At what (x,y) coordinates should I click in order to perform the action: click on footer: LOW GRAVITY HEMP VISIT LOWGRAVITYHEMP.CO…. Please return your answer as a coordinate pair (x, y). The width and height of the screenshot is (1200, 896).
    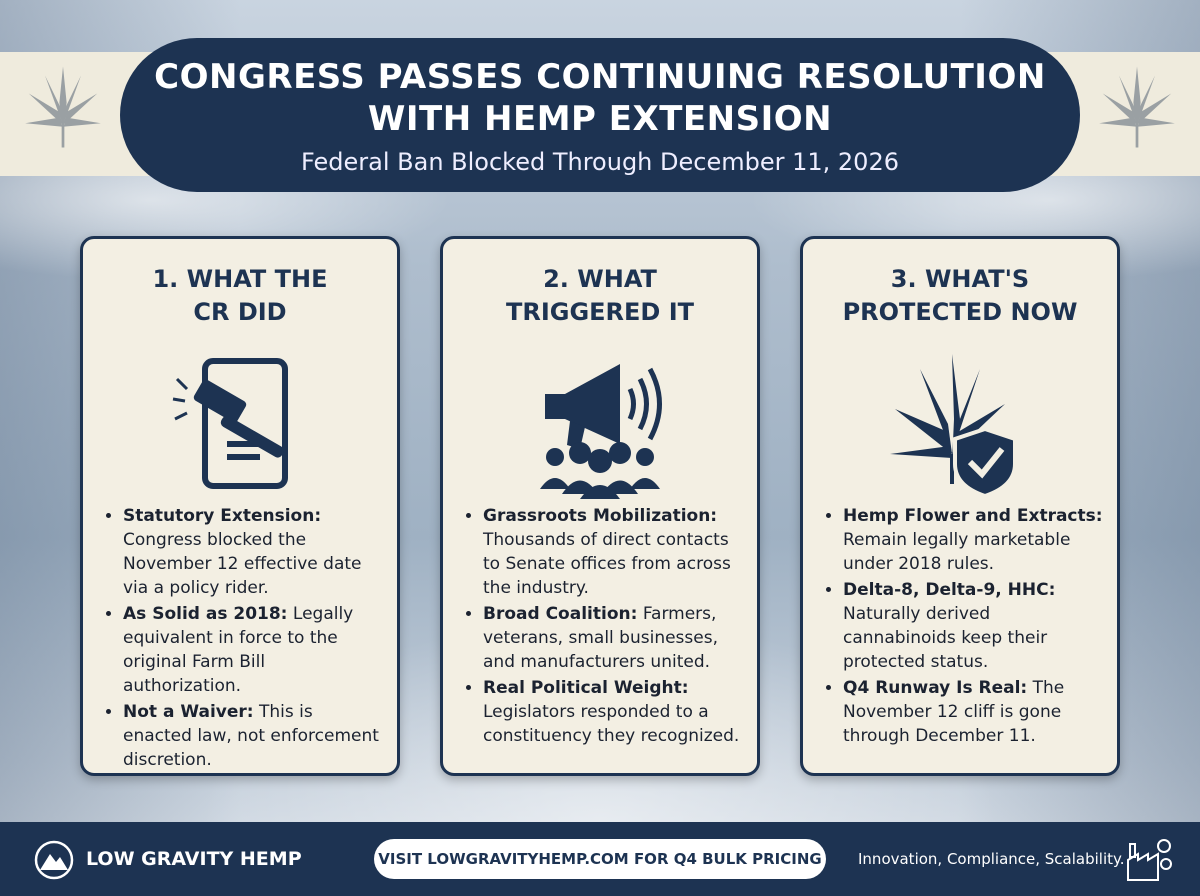
    Looking at the image, I should click on (600, 859).